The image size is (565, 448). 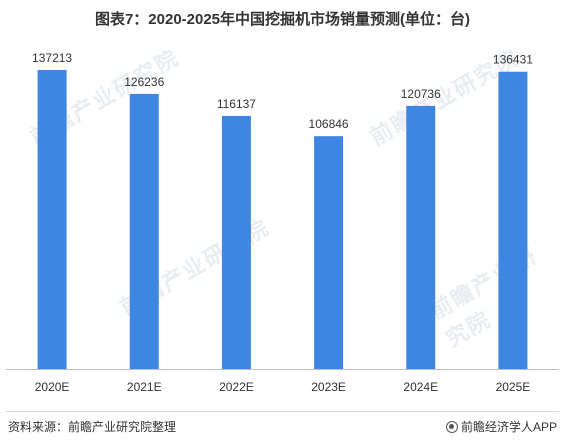 What do you see at coordinates (328, 387) in the screenshot?
I see `x-tick-label-2023E: 2023E` at bounding box center [328, 387].